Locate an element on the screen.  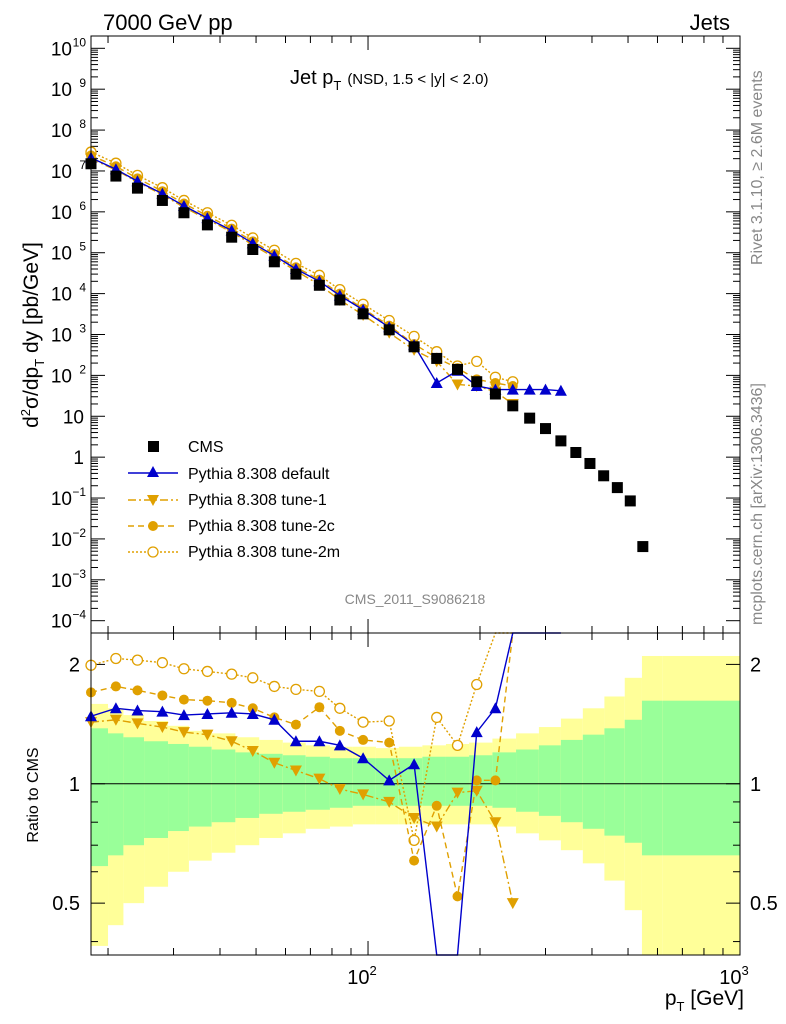
ratio-y-label: Ratio to CMS is located at coordinates (33, 794).